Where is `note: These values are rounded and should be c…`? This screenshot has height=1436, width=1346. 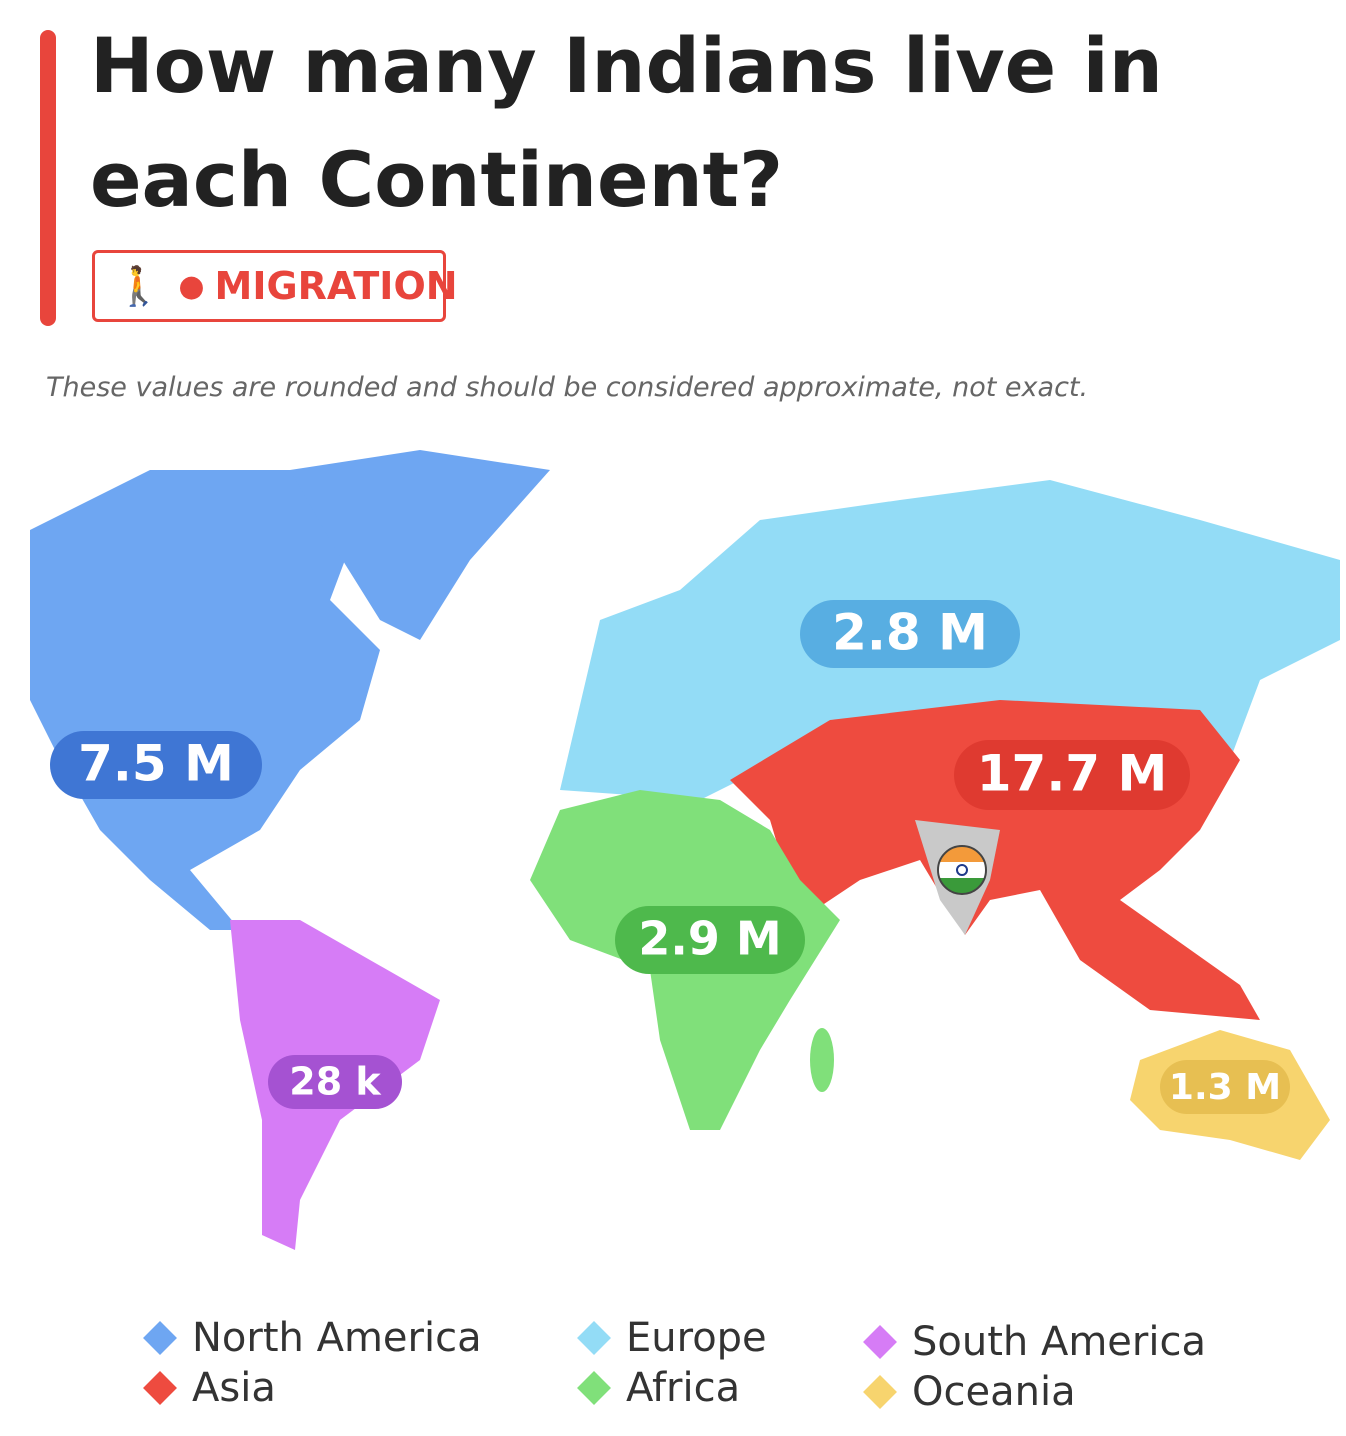
note: These values are rounded and should be c… is located at coordinates (567, 387).